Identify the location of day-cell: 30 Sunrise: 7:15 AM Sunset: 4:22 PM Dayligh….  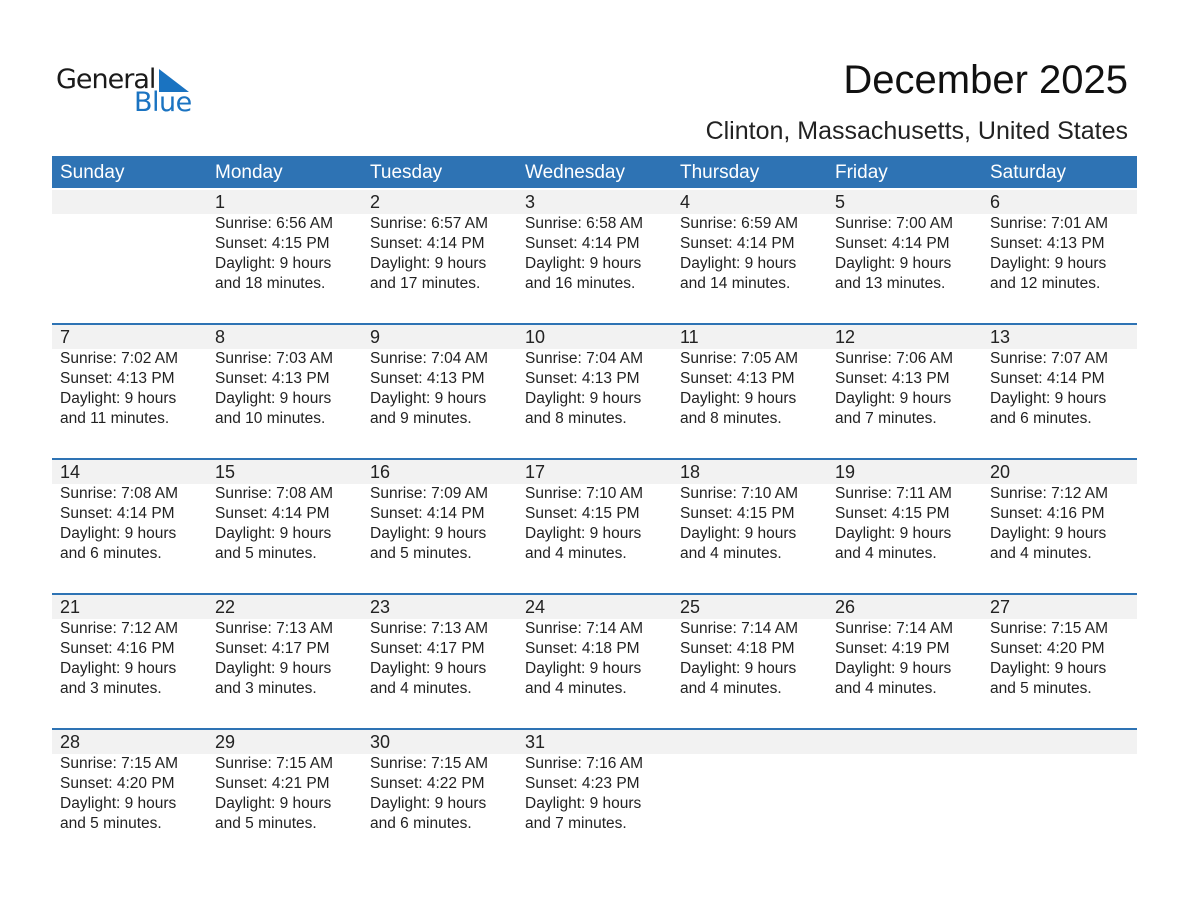
(439, 796).